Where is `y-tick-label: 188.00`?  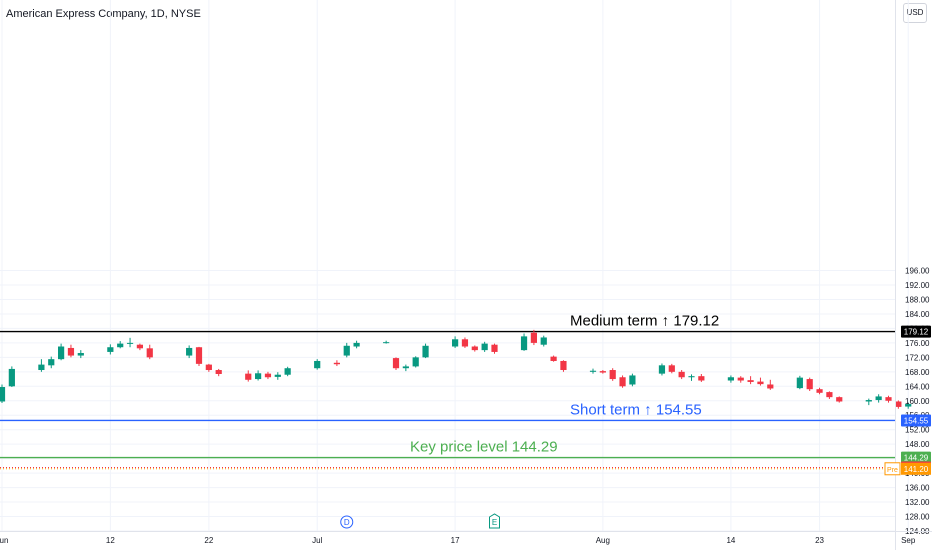
y-tick-label: 188.00 is located at coordinates (917, 299).